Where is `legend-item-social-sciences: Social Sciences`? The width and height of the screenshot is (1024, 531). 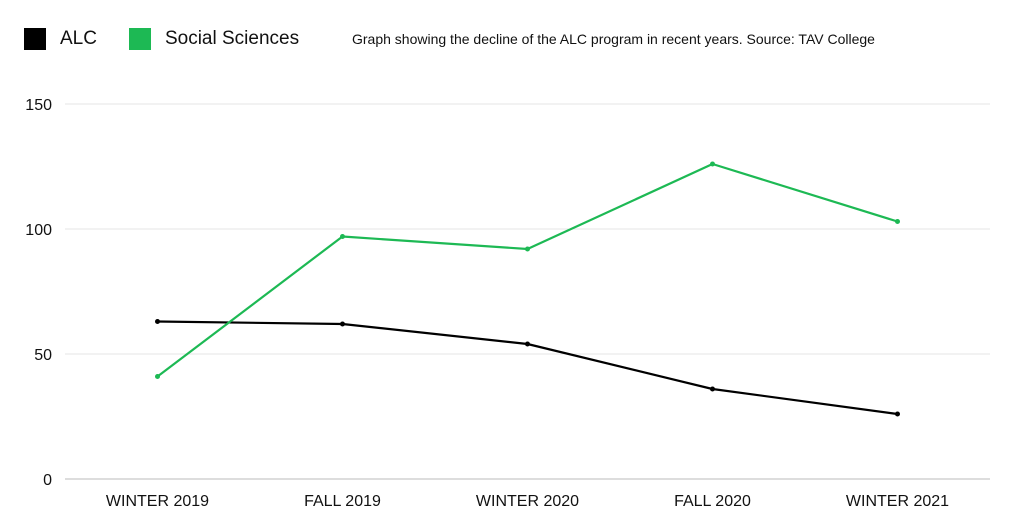 legend-item-social-sciences: Social Sciences is located at coordinates (214, 39).